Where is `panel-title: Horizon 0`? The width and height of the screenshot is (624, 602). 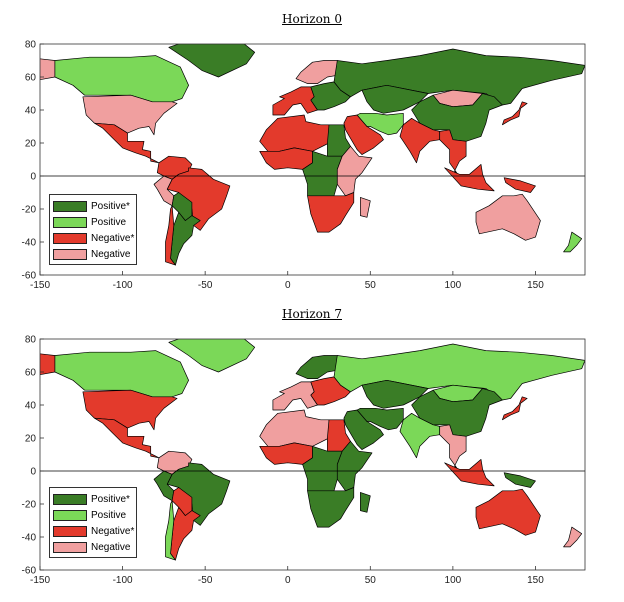 panel-title: Horizon 0 is located at coordinates (312, 19).